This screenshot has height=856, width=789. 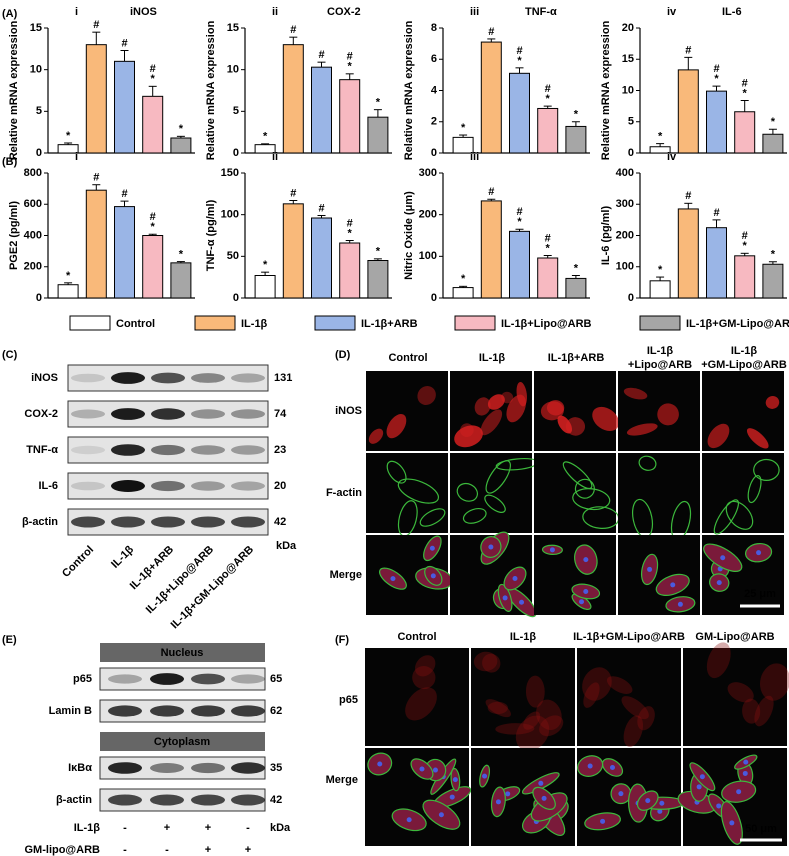 I want to click on treatment-label: IL-1β, so click(x=87, y=828).